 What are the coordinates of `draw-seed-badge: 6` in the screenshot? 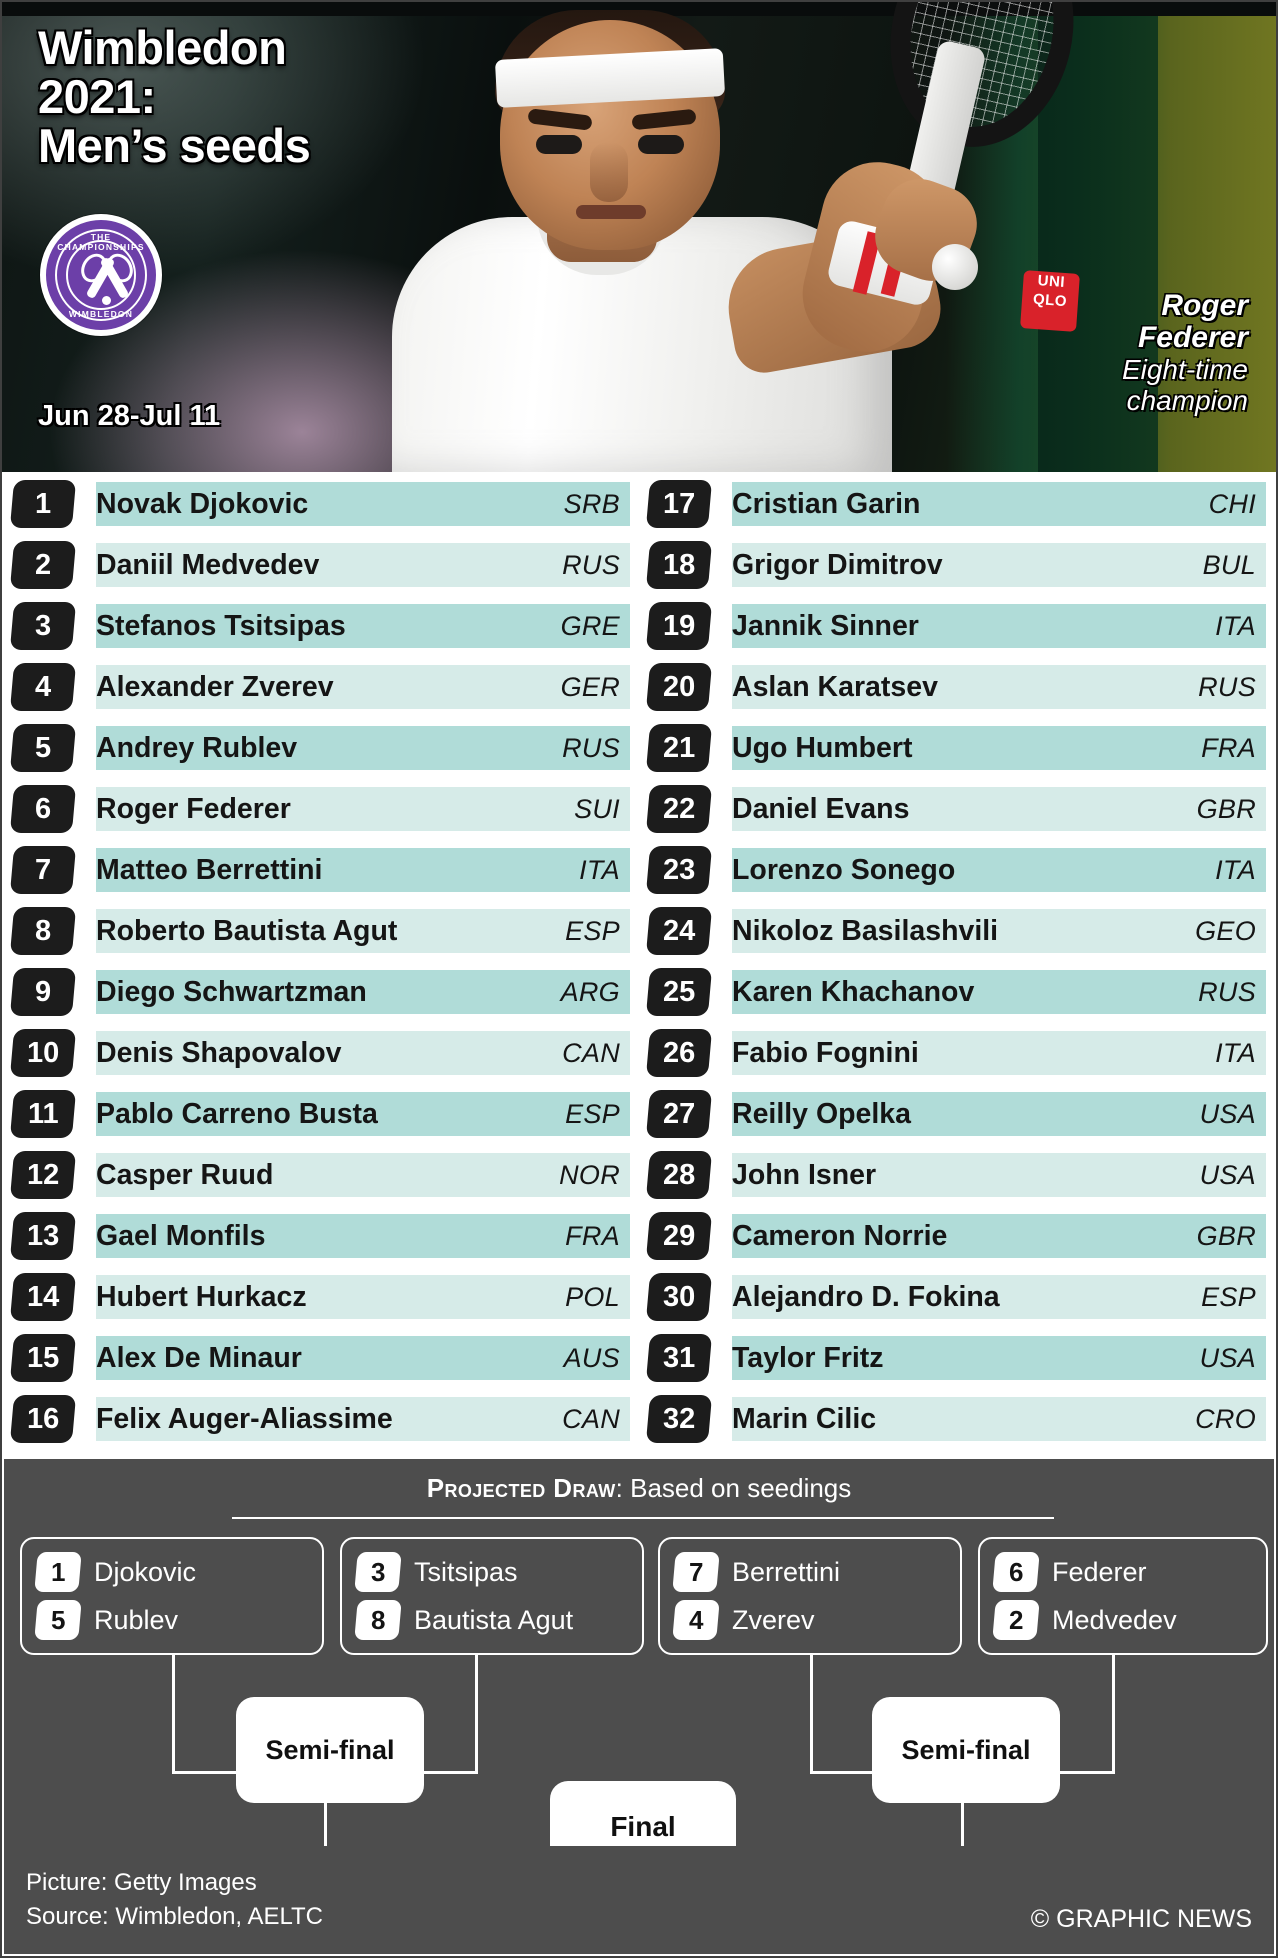 It's located at (1016, 1572).